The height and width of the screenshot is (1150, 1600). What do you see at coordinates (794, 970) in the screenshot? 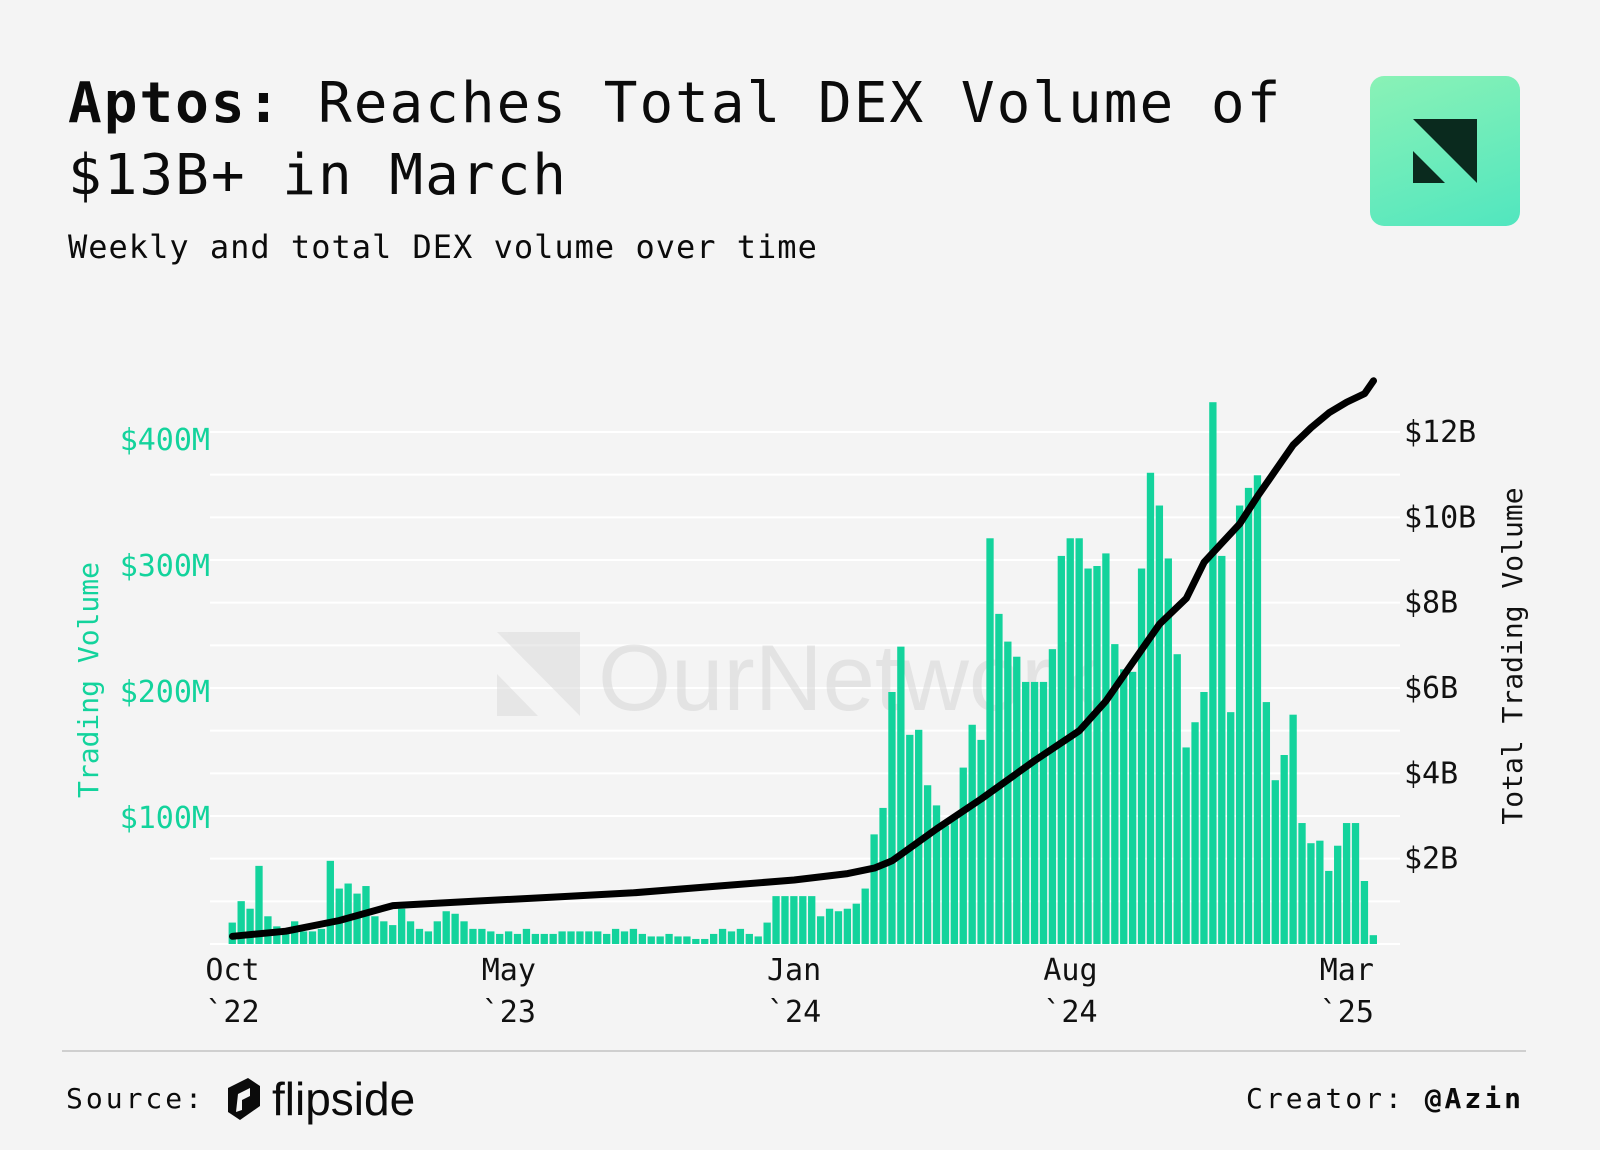
I see `x-axis-tick-label: Jan` at bounding box center [794, 970].